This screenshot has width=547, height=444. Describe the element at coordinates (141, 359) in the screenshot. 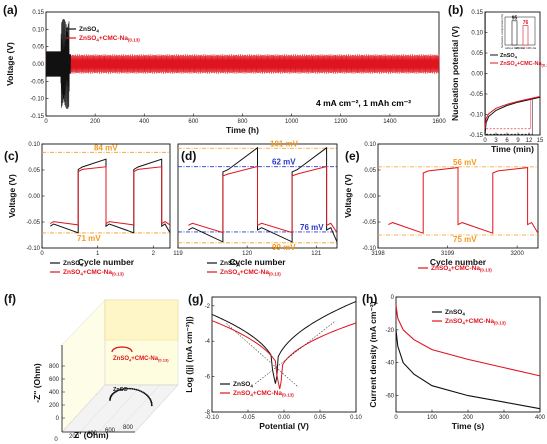

I see `label-cmc: ZnSO4+CMC-Na(0.13)` at that location.